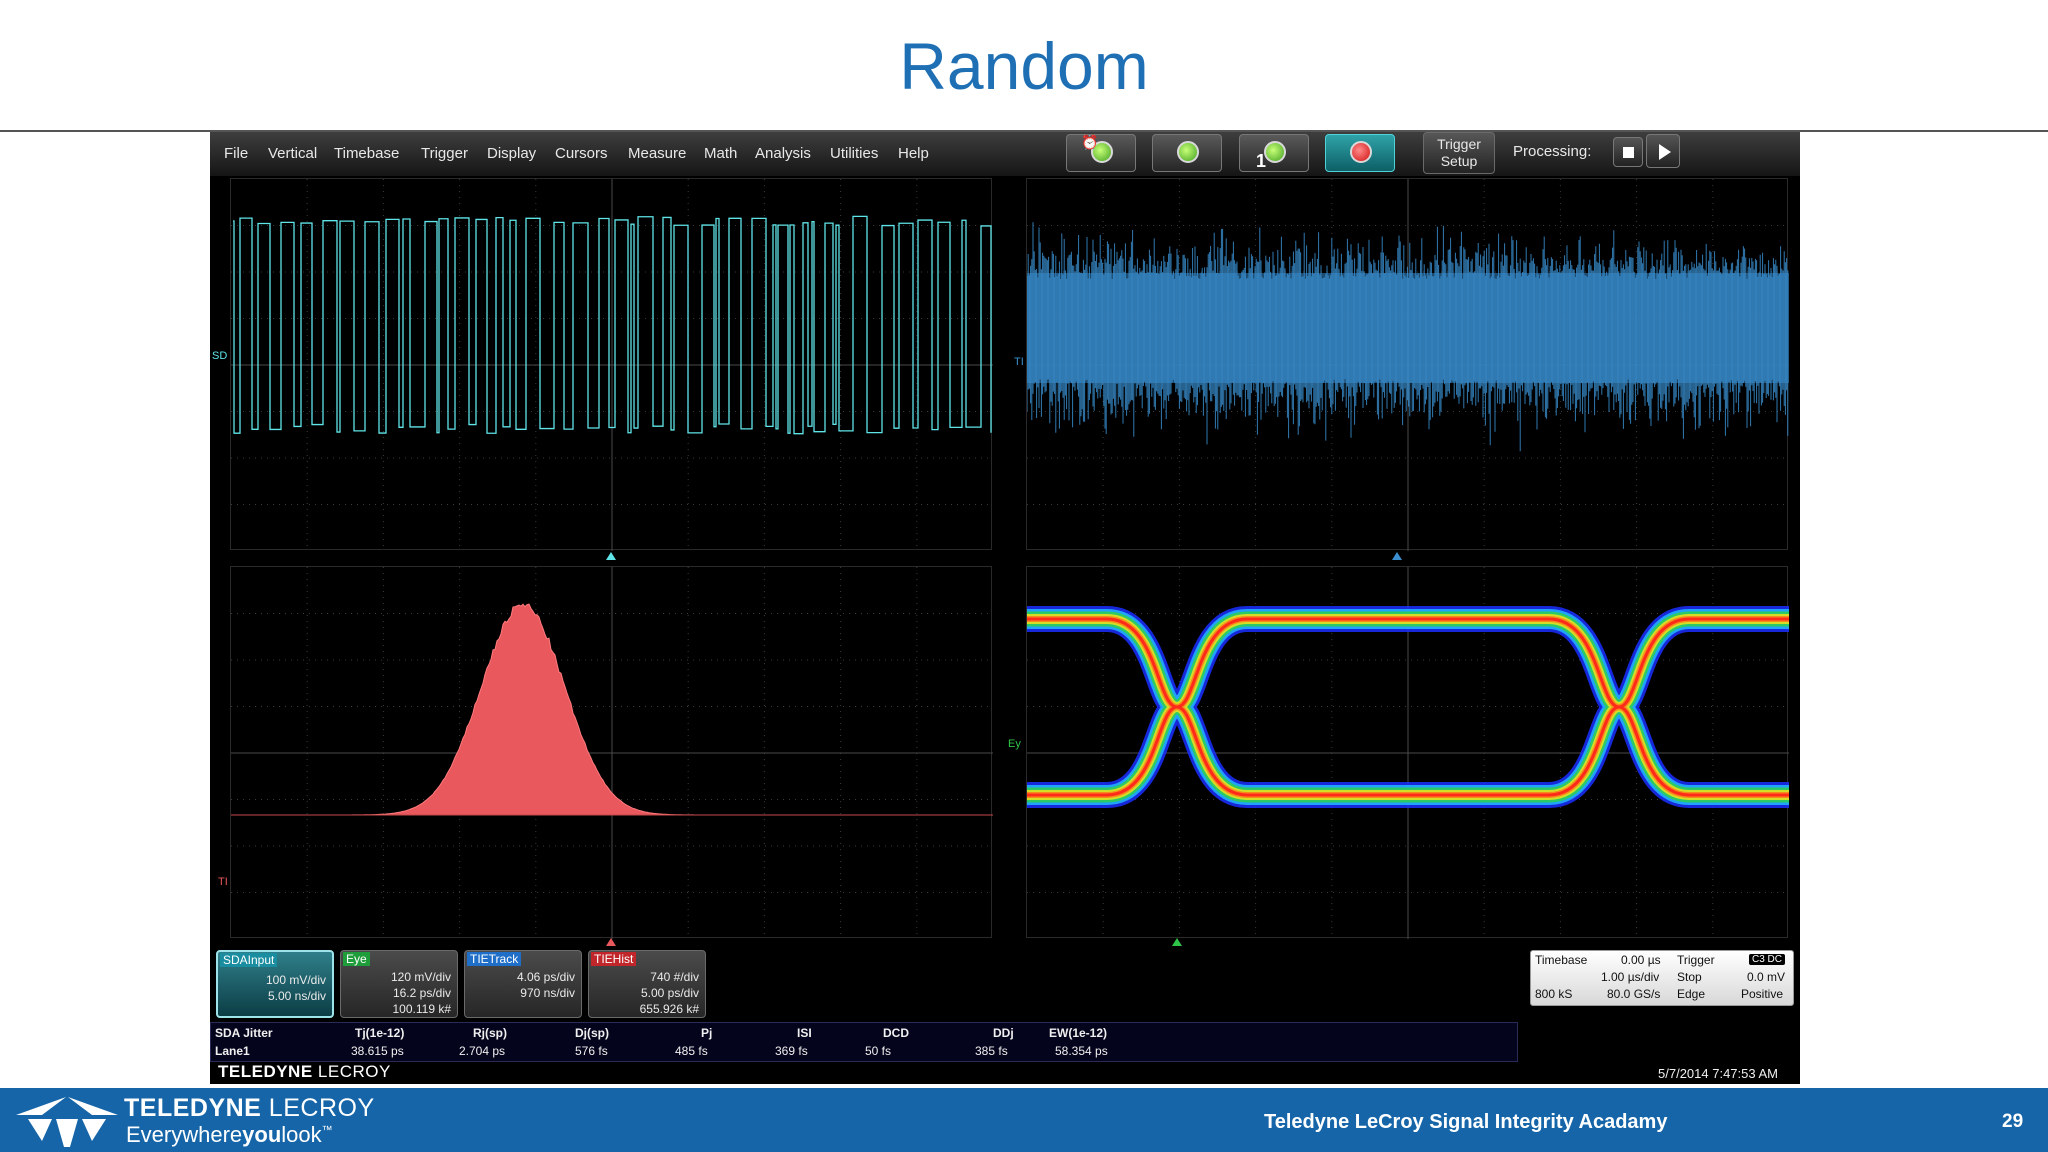  What do you see at coordinates (367, 153) in the screenshot?
I see `menu-timebase: Timebase` at bounding box center [367, 153].